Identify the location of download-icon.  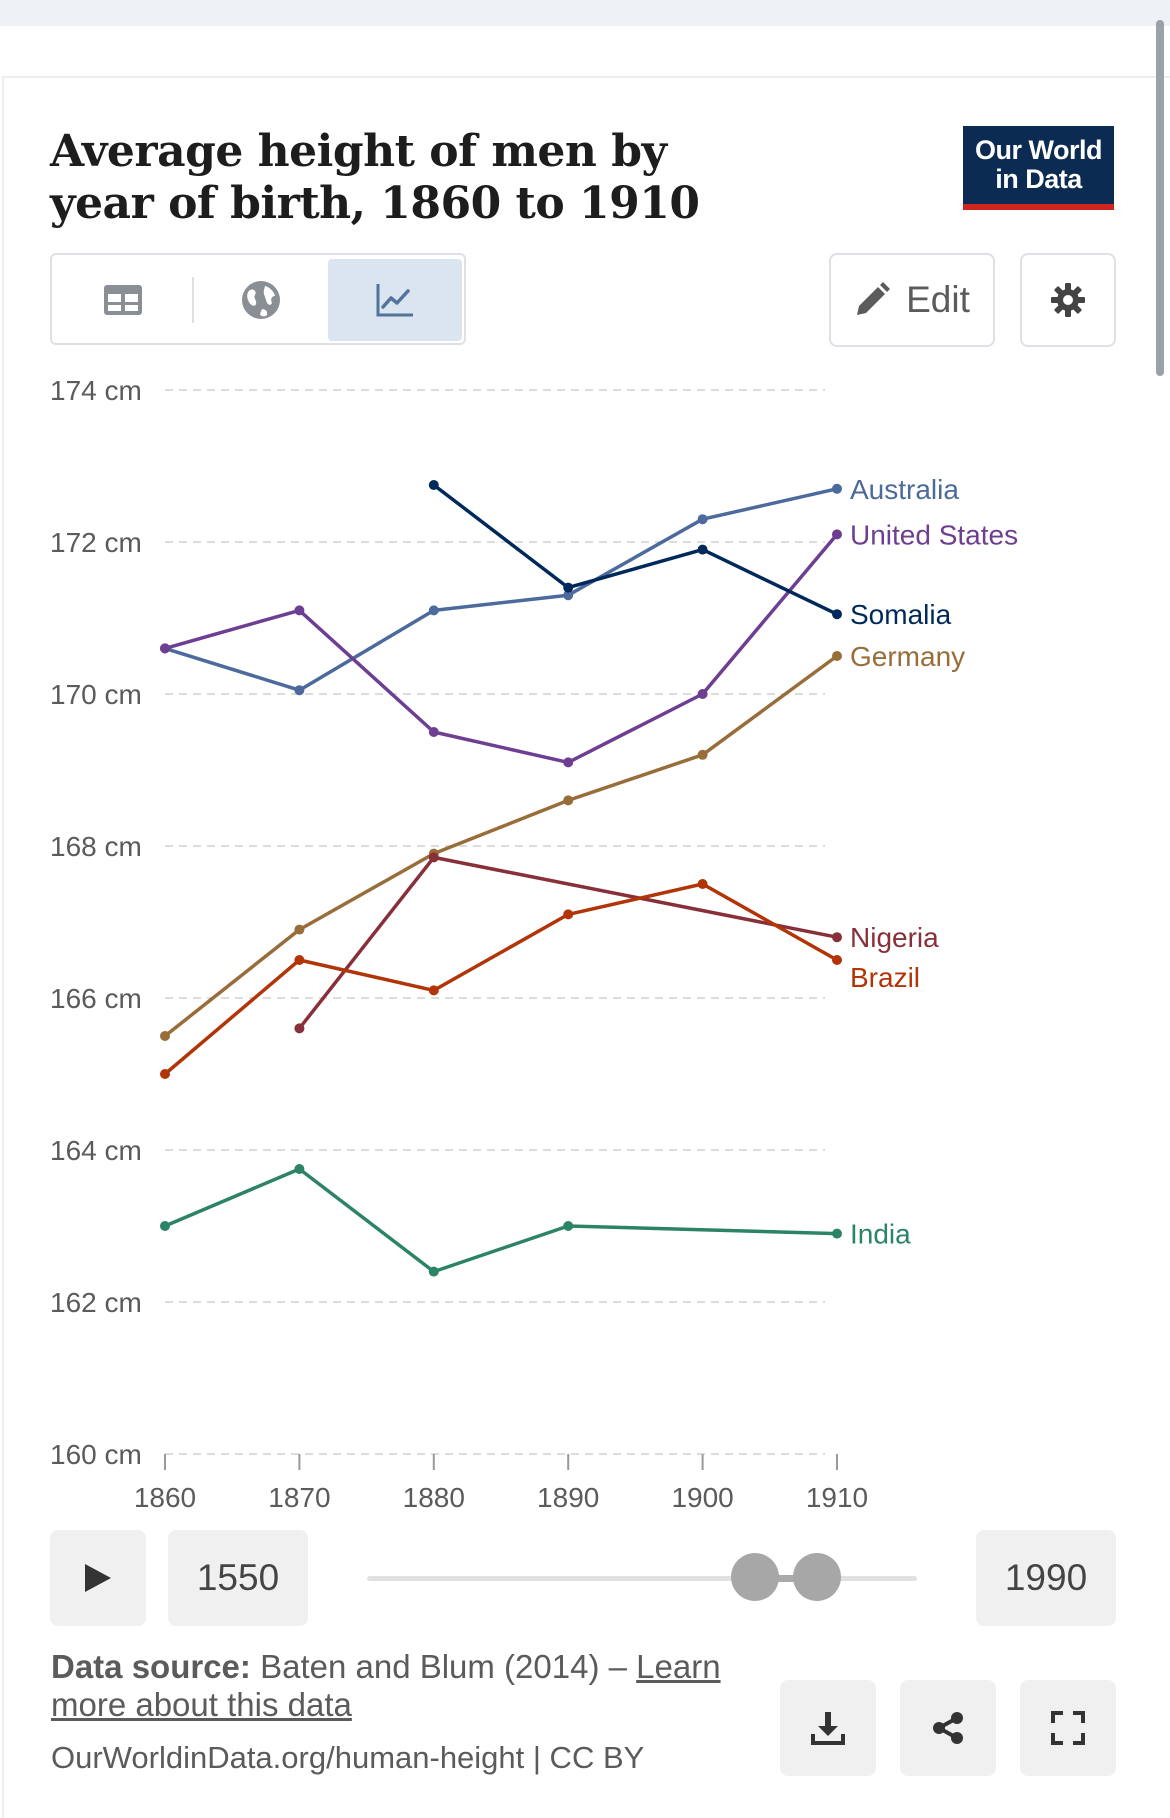
(828, 1728).